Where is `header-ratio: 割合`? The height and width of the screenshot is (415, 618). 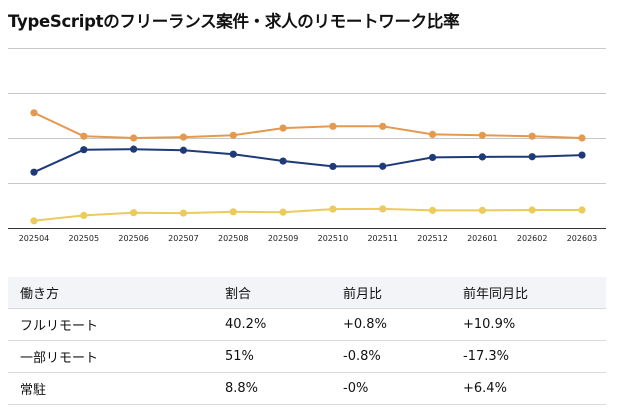
header-ratio: 割合 is located at coordinates (284, 293).